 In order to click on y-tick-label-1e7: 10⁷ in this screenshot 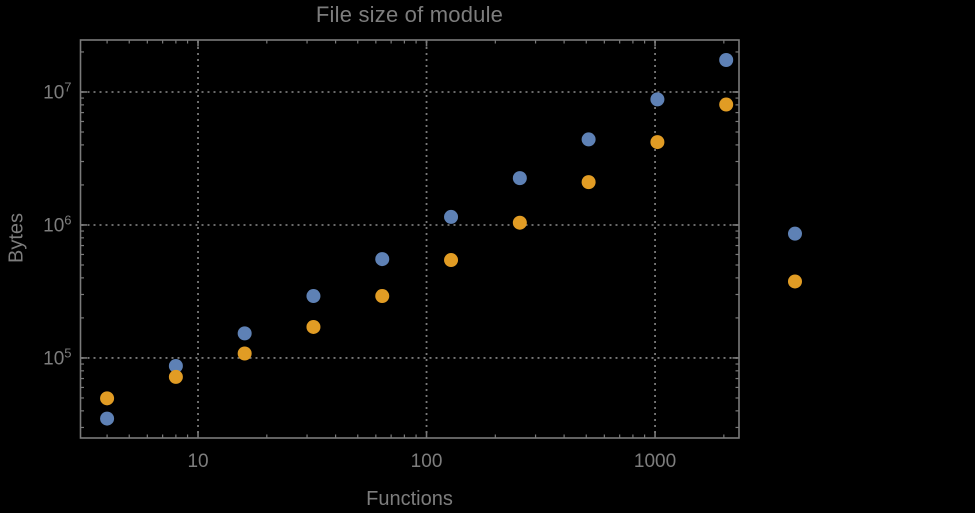, I will do `click(57, 91)`.